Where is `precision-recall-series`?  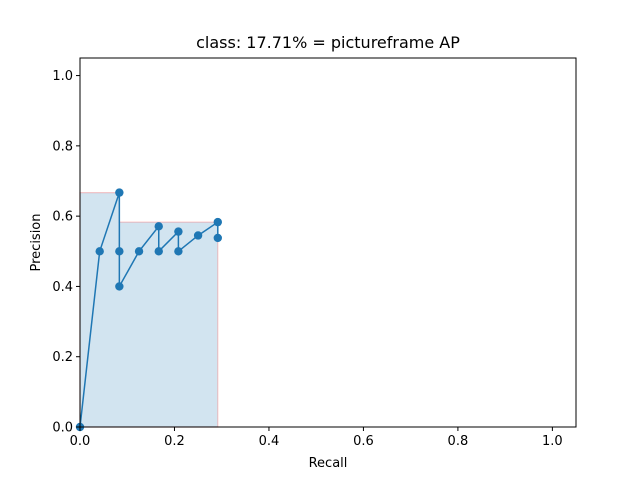 precision-recall-series is located at coordinates (148, 310).